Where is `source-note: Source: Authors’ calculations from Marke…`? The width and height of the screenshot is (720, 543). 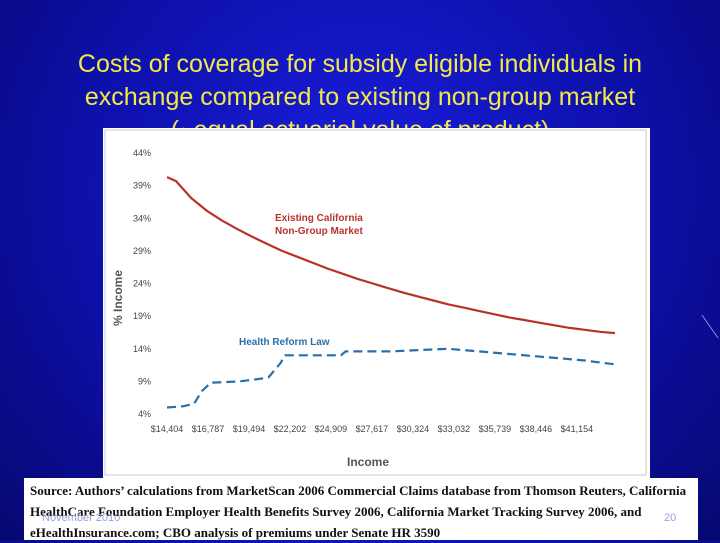 source-note: Source: Authors’ calculations from Marke… is located at coordinates (361, 509).